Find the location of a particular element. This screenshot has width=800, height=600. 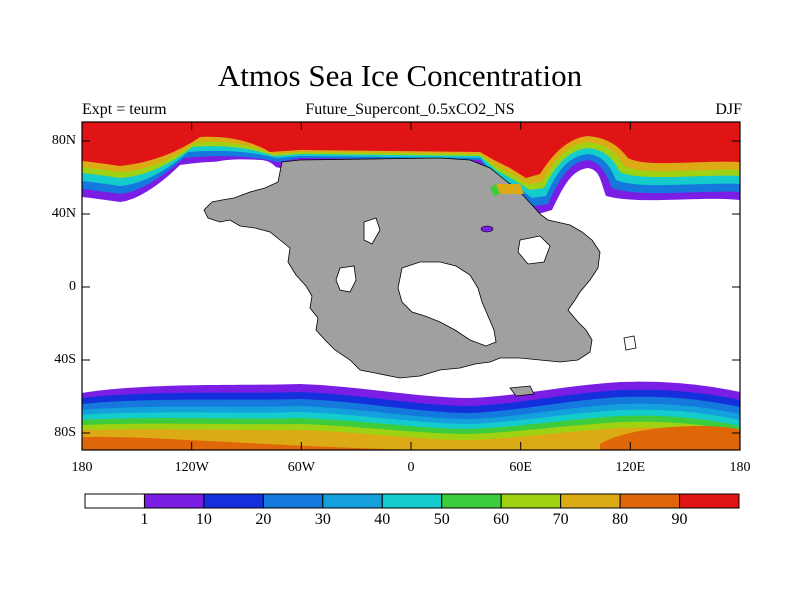

colorbar-label: 50 is located at coordinates (441, 519).